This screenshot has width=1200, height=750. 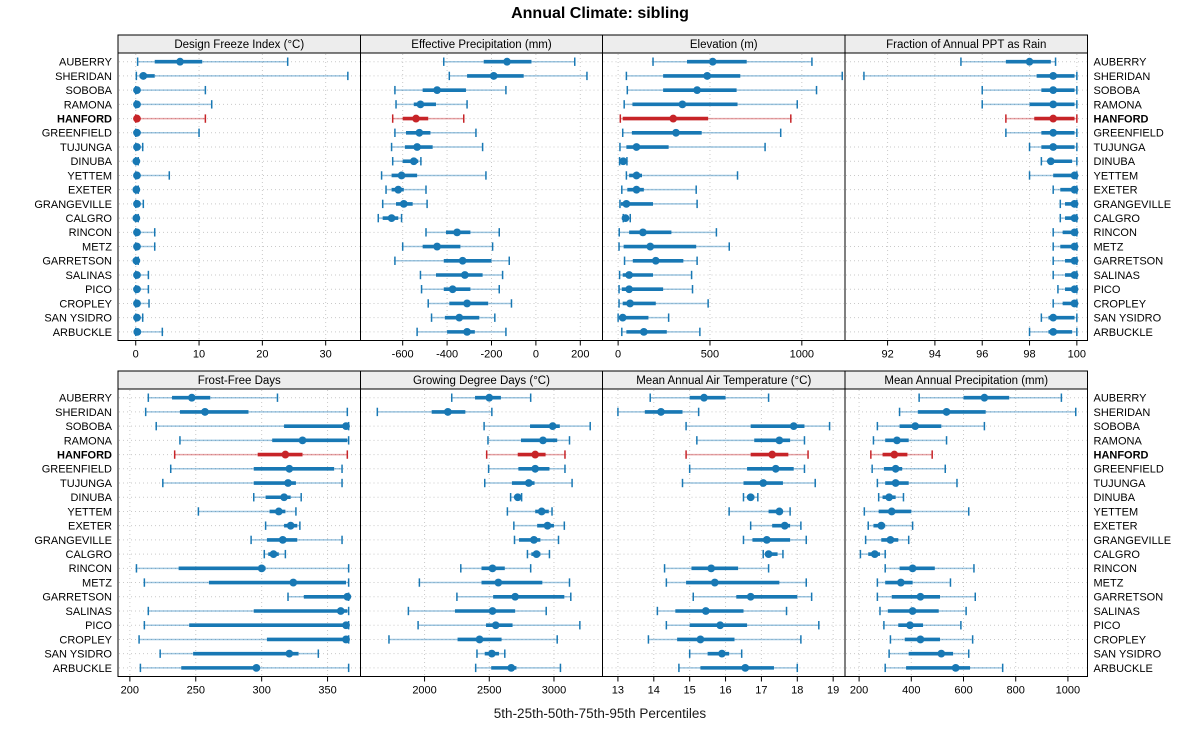 What do you see at coordinates (77, 134) in the screenshot?
I see `station-label-left-greenfield: GREENFIELD` at bounding box center [77, 134].